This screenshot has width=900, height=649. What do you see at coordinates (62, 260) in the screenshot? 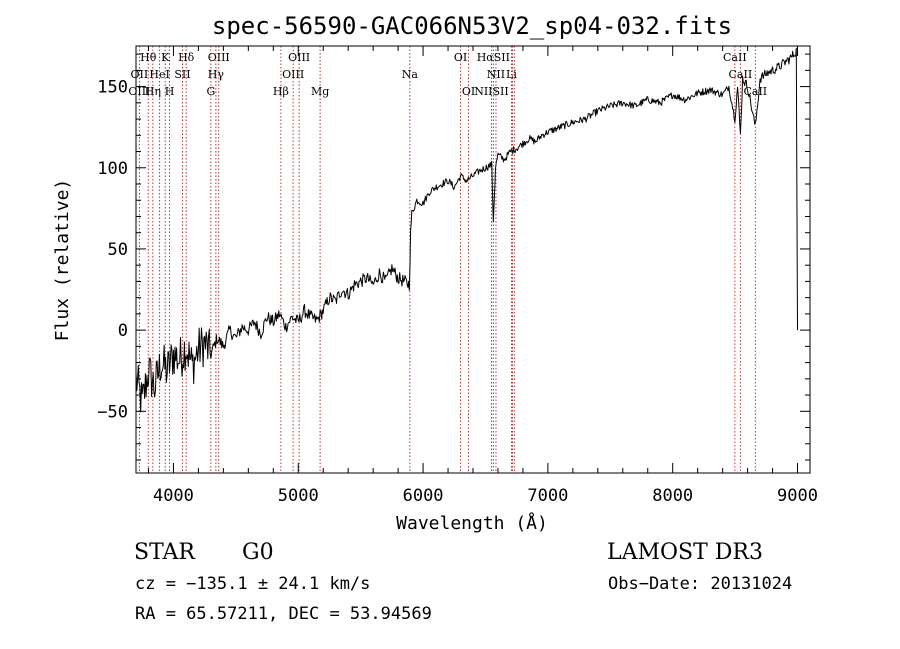
I see `y-axis-label: Flux (relative)` at bounding box center [62, 260].